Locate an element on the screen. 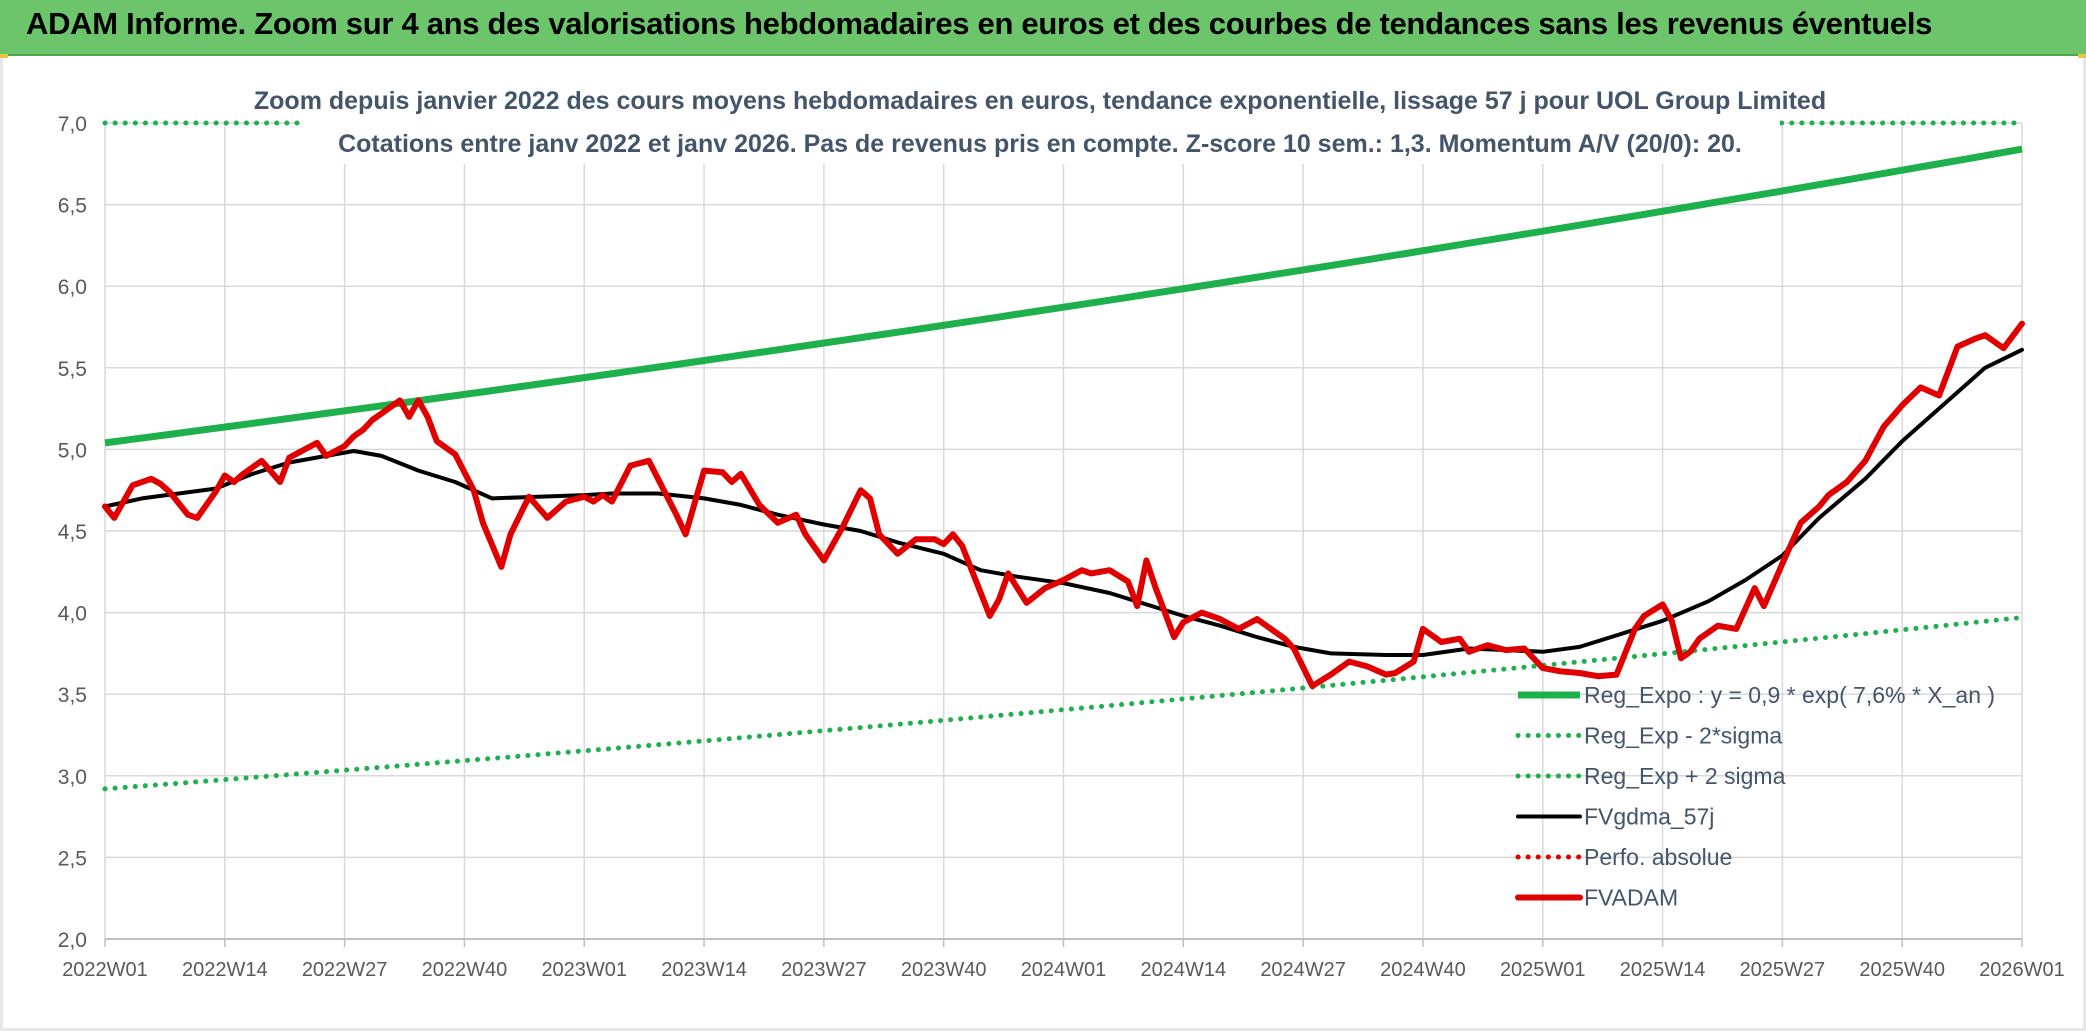 The image size is (2086, 1031). y-tick-label: 2,5 is located at coordinates (72, 858).